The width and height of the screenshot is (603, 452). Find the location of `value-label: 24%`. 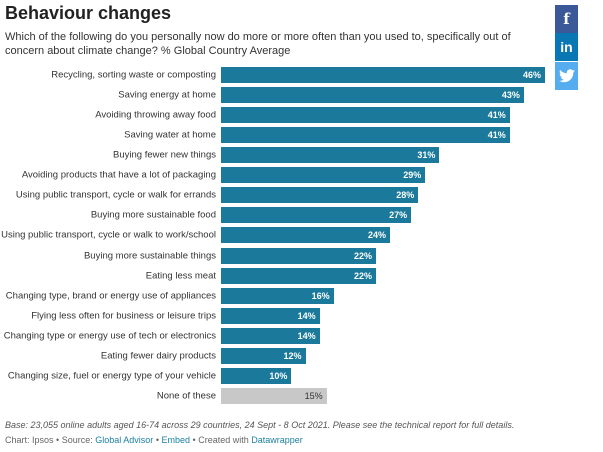

value-label: 24% is located at coordinates (377, 235).